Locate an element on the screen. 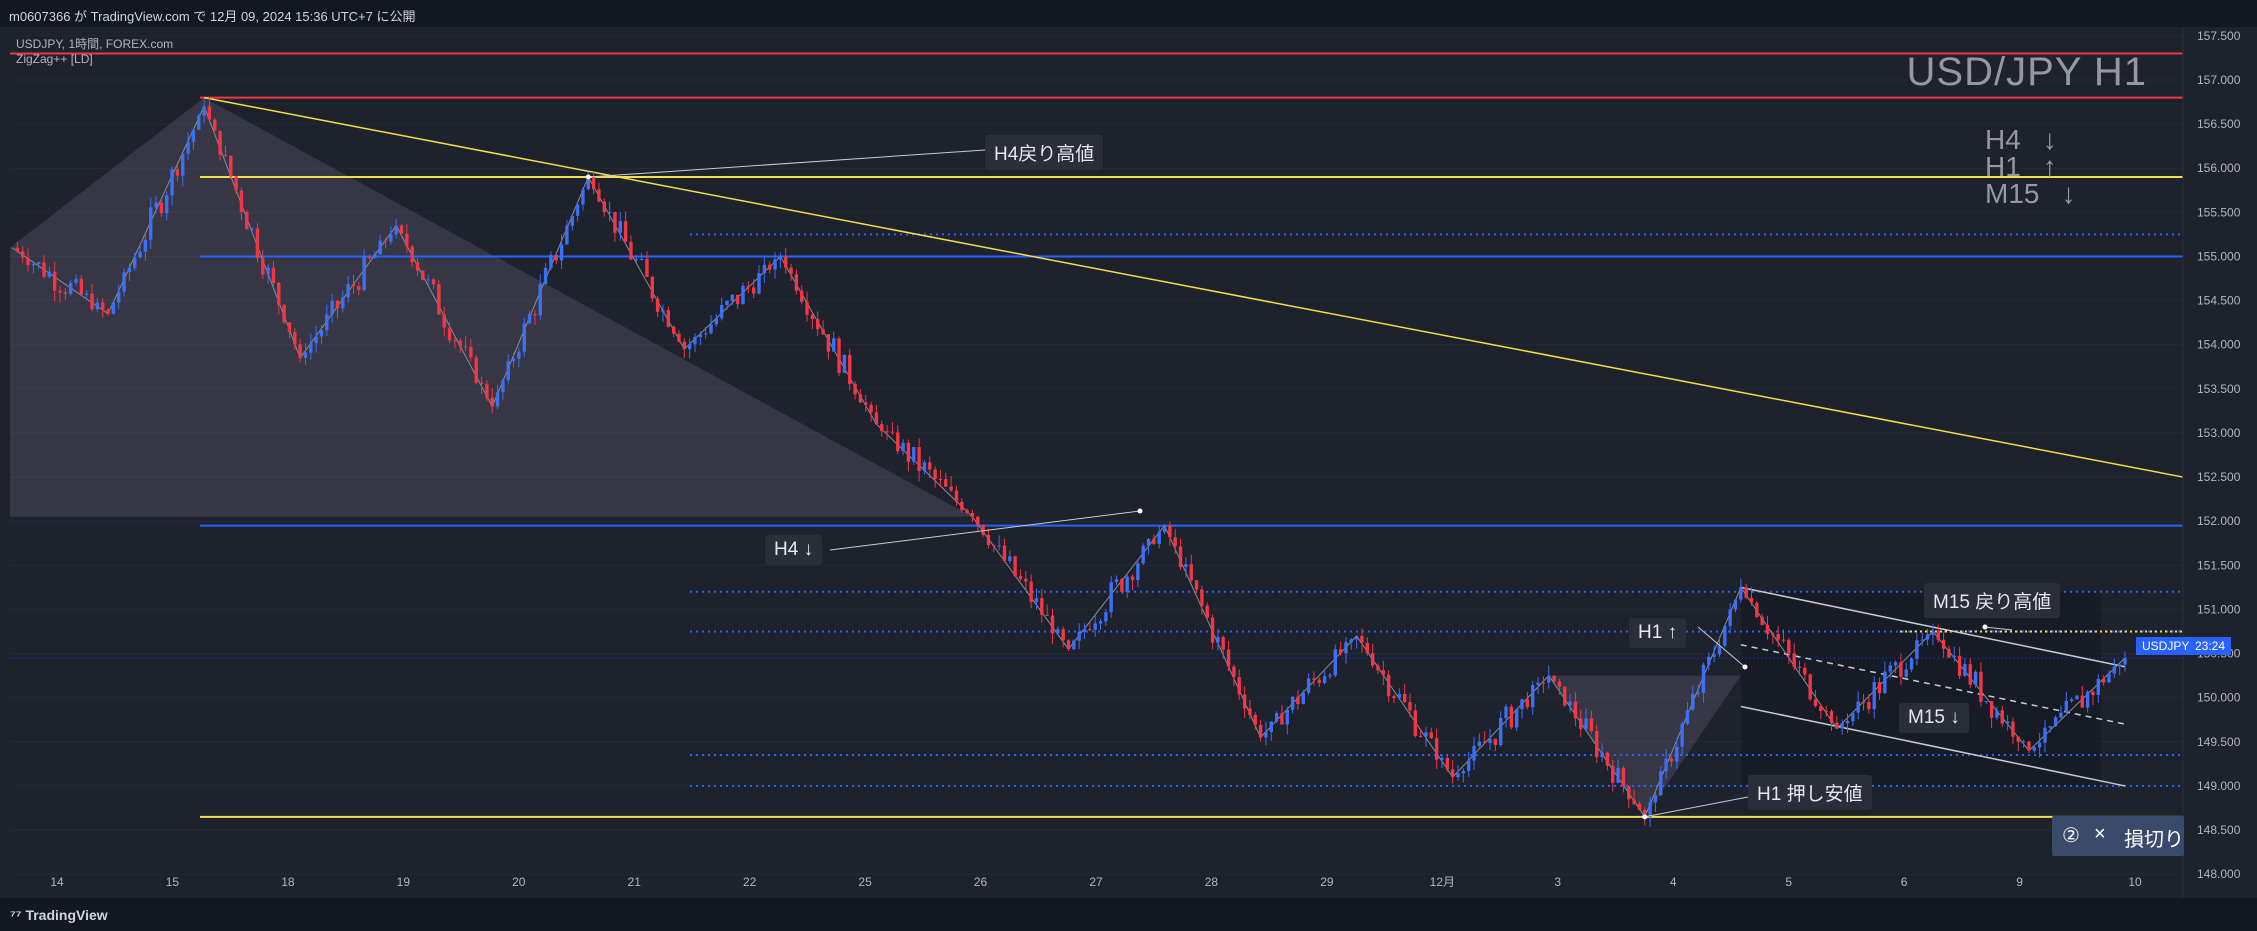 The height and width of the screenshot is (931, 2257). label-h4-down: H4 ↓ is located at coordinates (794, 550).